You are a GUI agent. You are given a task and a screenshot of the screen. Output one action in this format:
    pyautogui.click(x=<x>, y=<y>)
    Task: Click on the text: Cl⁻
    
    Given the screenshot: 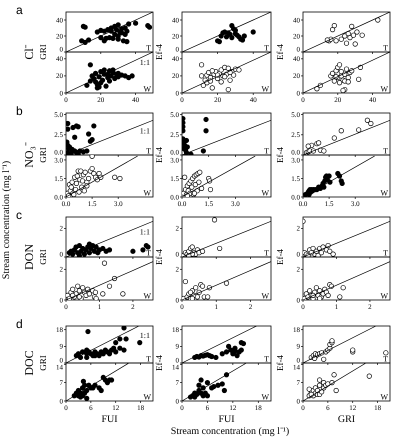 What is the action you would take?
    pyautogui.click(x=29, y=52)
    